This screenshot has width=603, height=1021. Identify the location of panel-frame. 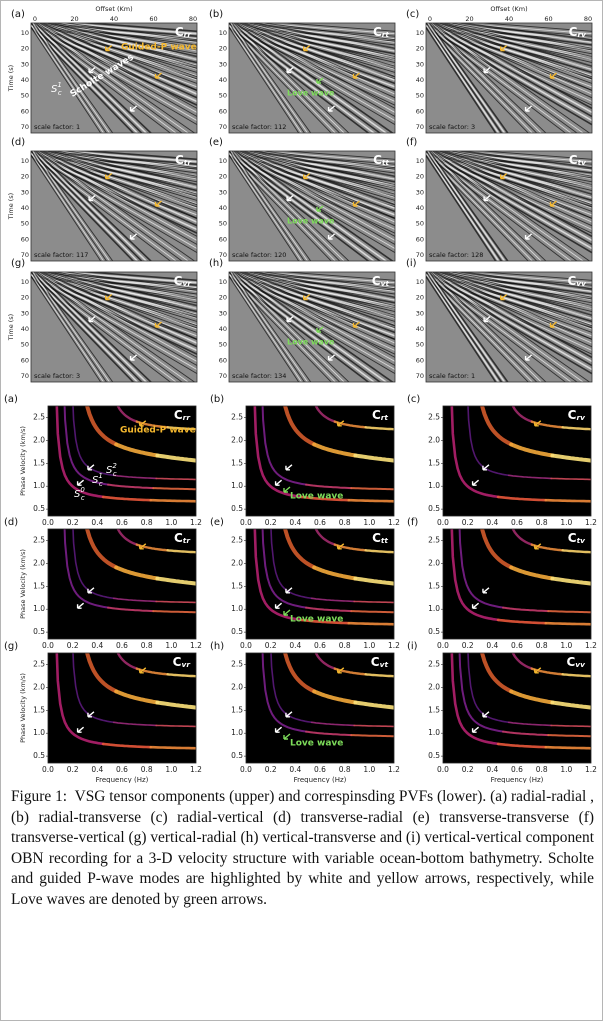
(320, 461).